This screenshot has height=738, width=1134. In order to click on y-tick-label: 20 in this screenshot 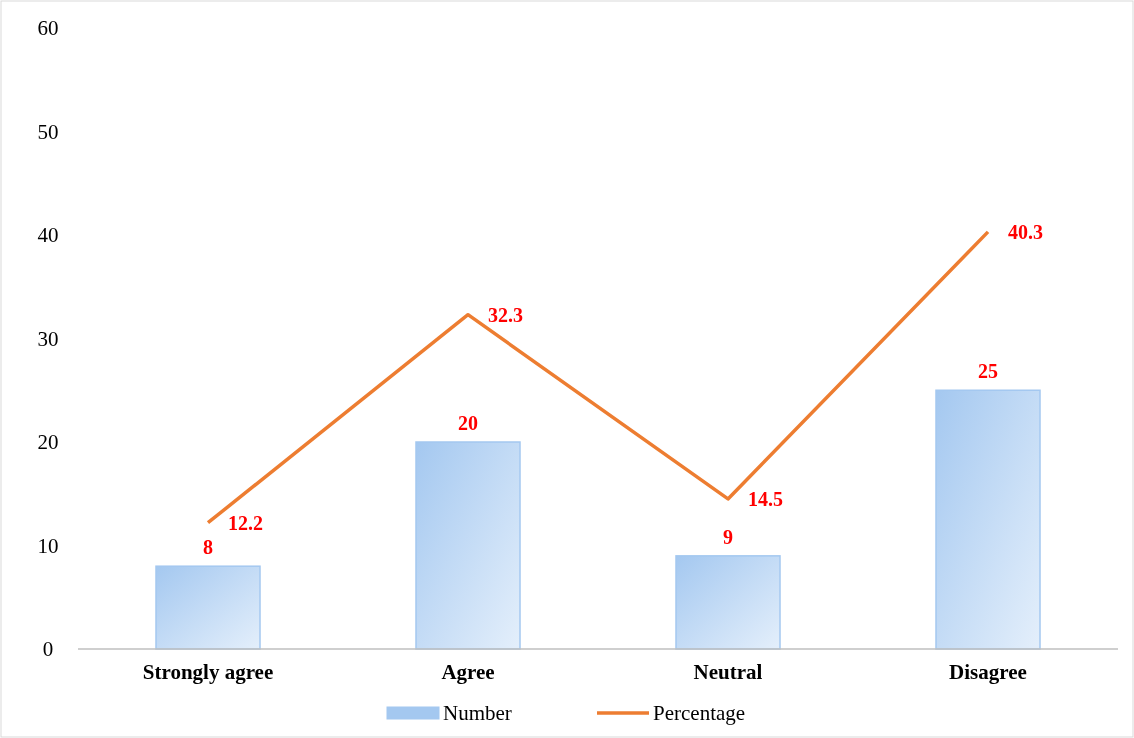, I will do `click(48, 442)`.